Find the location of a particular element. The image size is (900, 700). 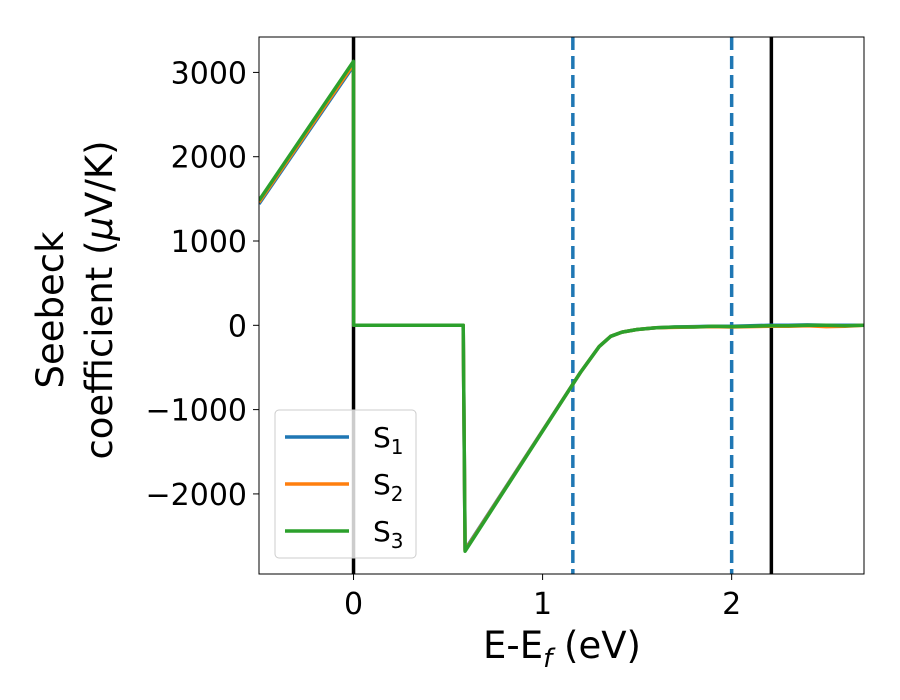

x-axis-label-unit: (eV) is located at coordinates (596, 645).